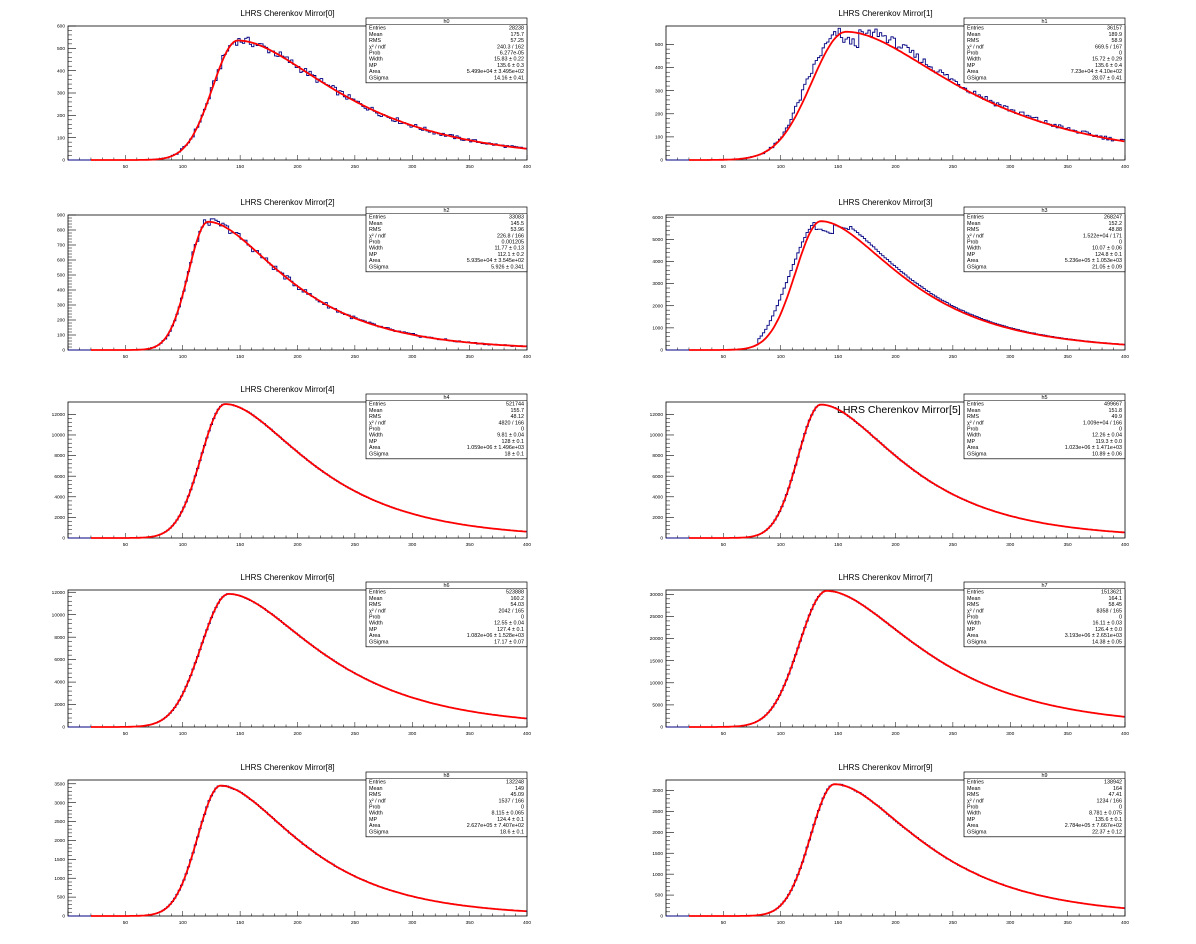 The height and width of the screenshot is (944, 1196). I want to click on y-tick-label: 10000, so click(59, 615).